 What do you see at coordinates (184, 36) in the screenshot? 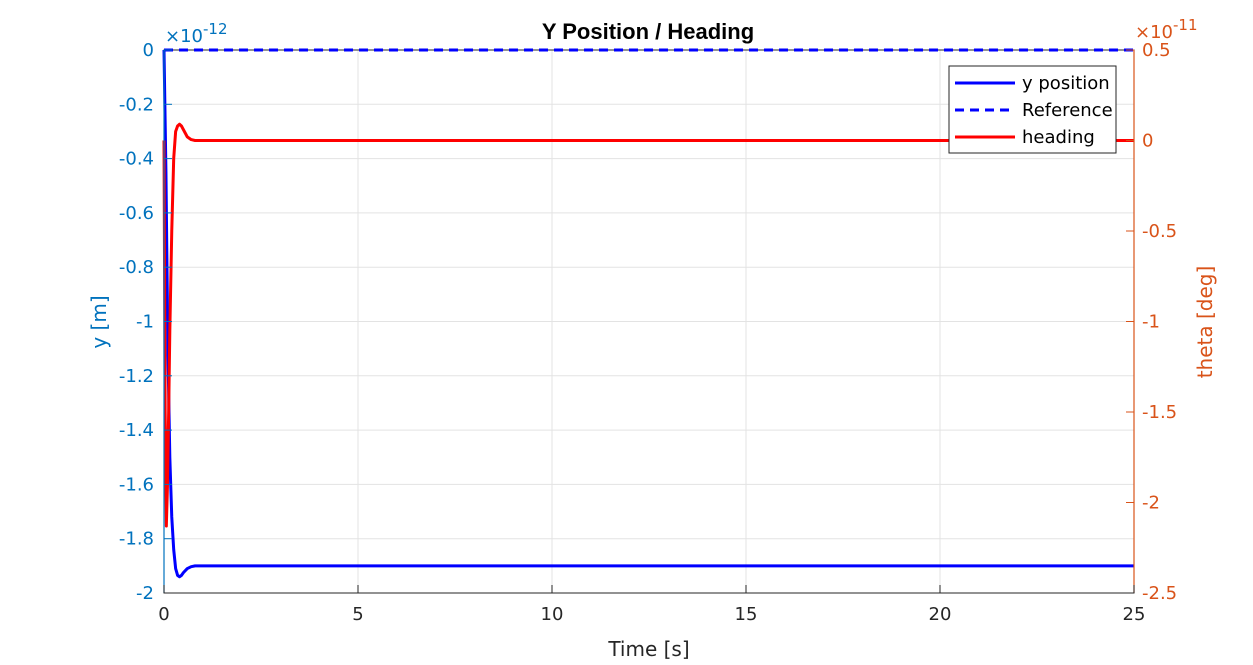
I see `left-exponent-base: ×10` at bounding box center [184, 36].